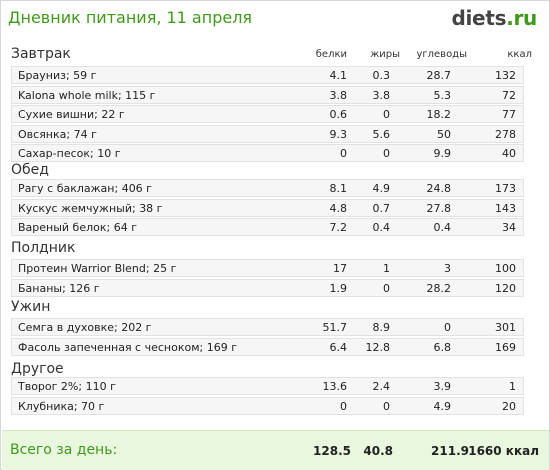 This screenshot has height=470, width=550. What do you see at coordinates (85, 188) in the screenshot?
I see `food-name: Рагу с баклажан; 406 г` at bounding box center [85, 188].